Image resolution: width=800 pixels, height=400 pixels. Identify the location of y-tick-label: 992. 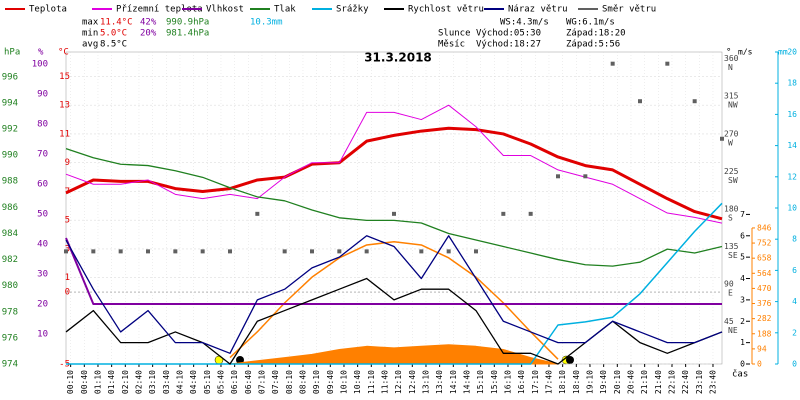
(10, 130).